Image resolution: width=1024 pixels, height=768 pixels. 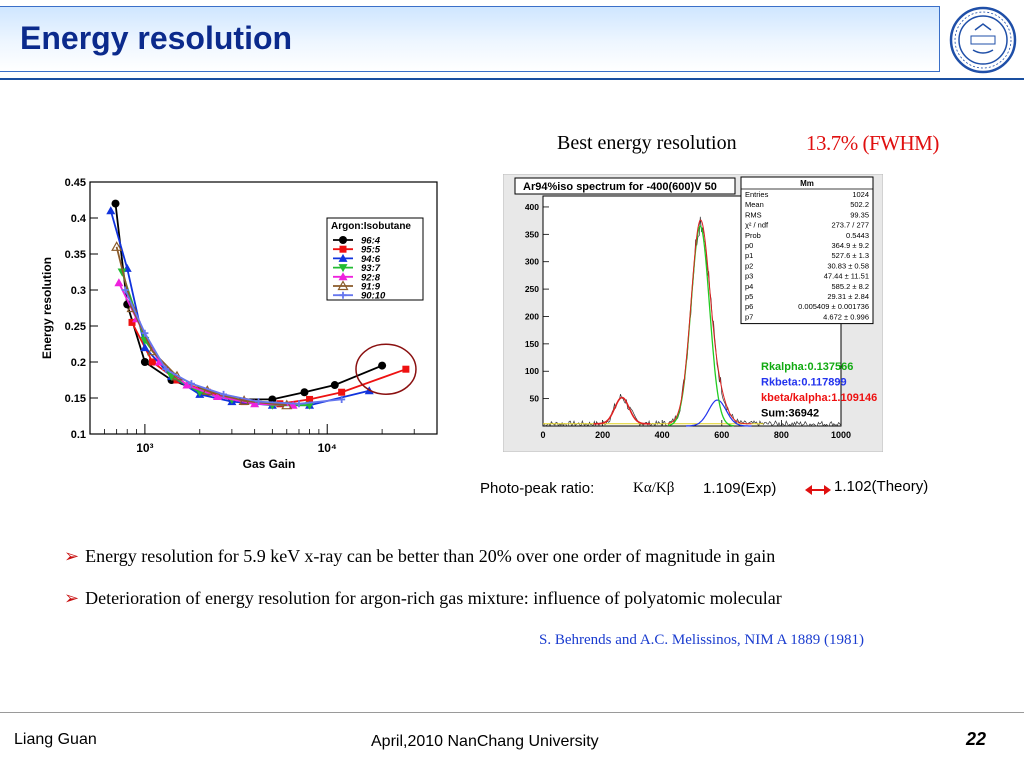 What do you see at coordinates (818, 490) in the screenshot?
I see `double-arrow-icon` at bounding box center [818, 490].